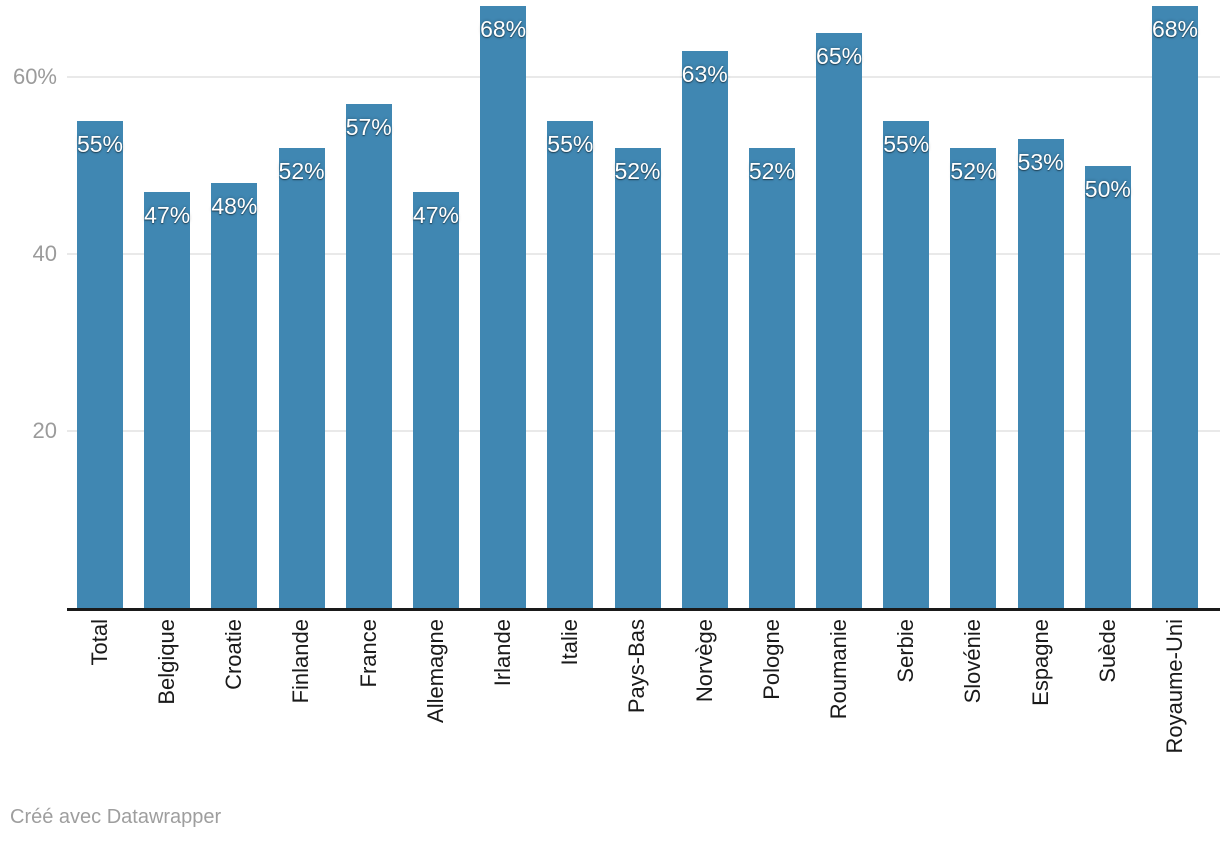 This screenshot has width=1220, height=844. I want to click on bar-allemagne: 47%, so click(436, 400).